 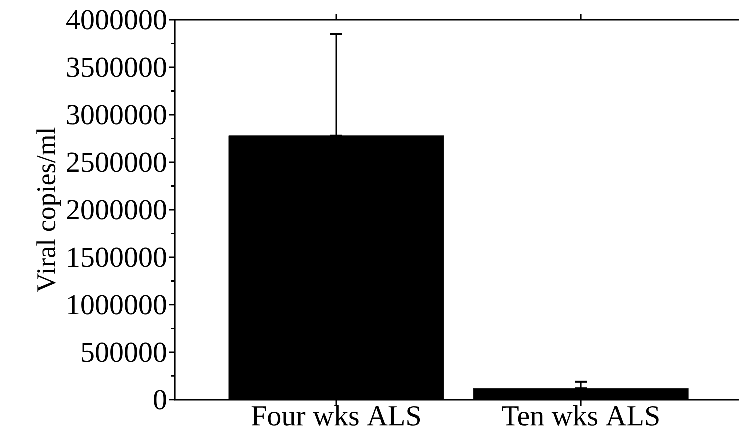 What do you see at coordinates (117, 305) in the screenshot?
I see `y-tick-label: 1000000` at bounding box center [117, 305].